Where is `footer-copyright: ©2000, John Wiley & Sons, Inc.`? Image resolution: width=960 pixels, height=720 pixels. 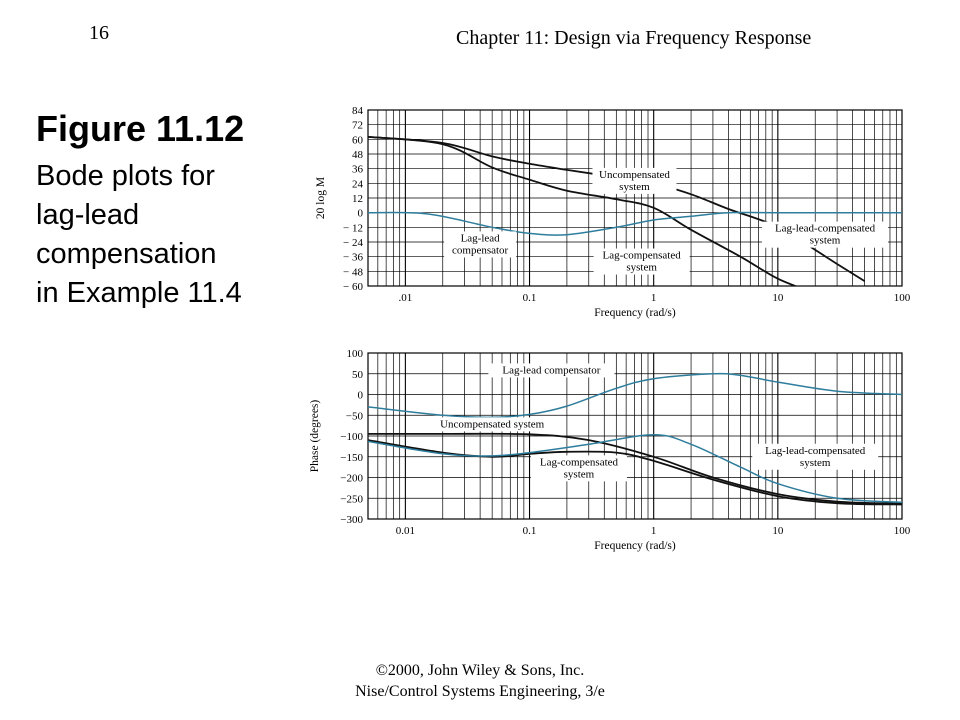 footer-copyright: ©2000, John Wiley & Sons, Inc. is located at coordinates (480, 670).